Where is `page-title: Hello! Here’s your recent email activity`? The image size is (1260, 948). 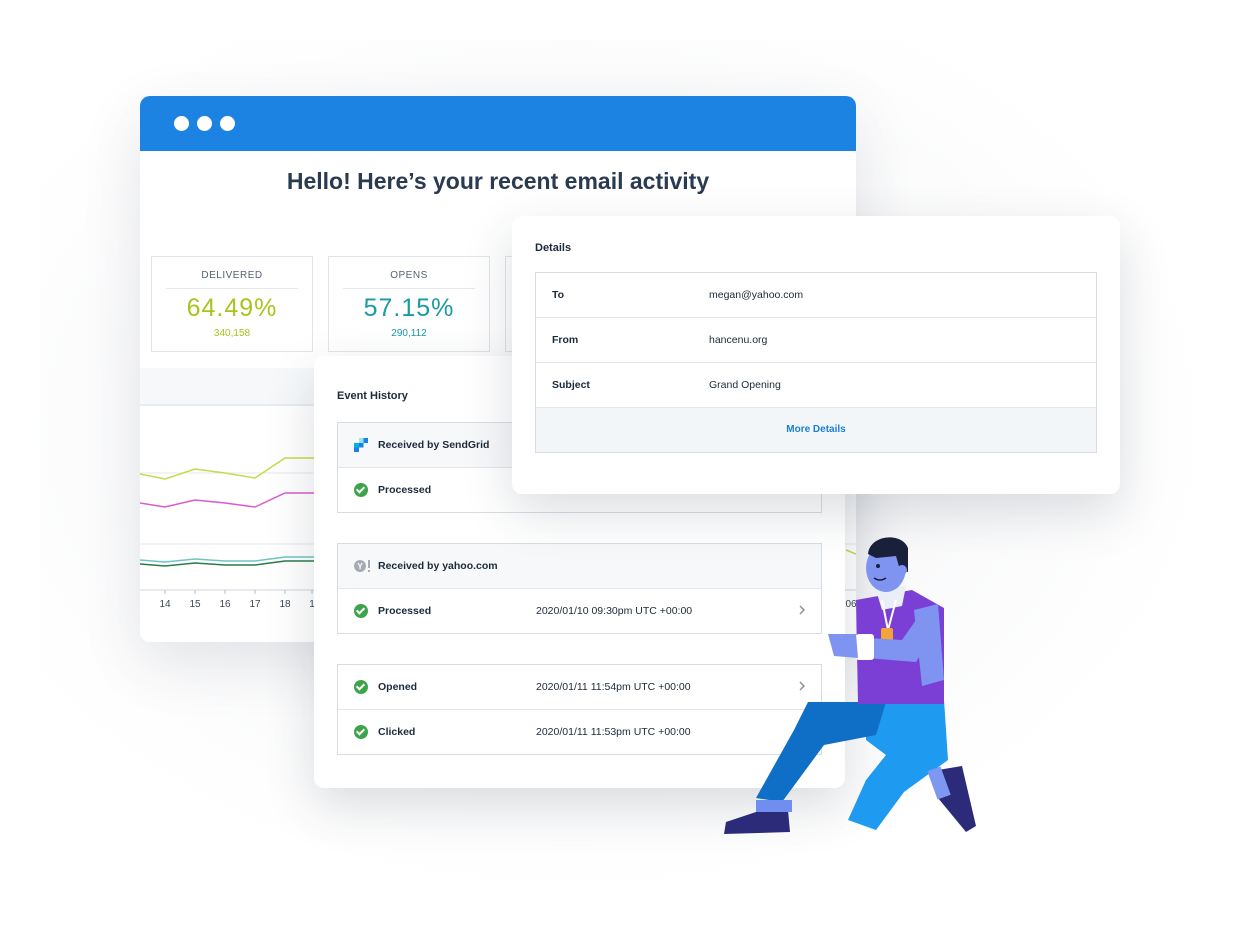 page-title: Hello! Here’s your recent email activity is located at coordinates (498, 181).